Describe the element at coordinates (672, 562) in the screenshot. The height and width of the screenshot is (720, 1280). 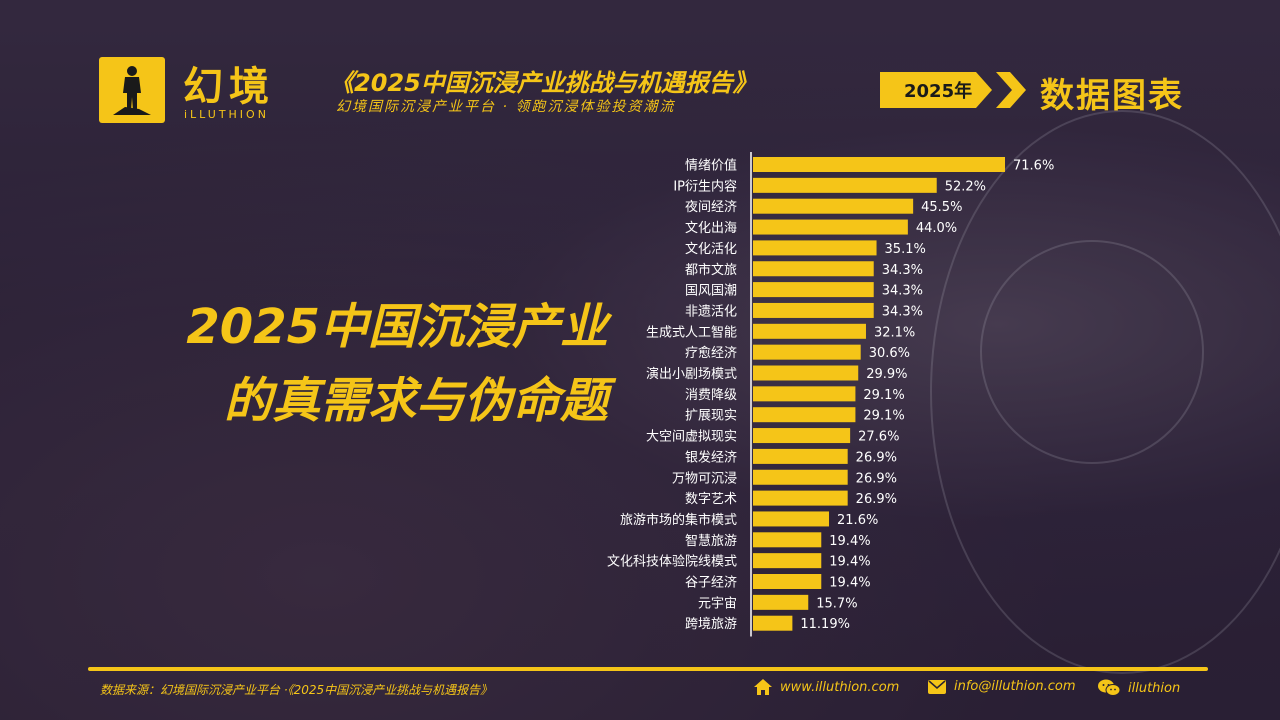
I see `category-label: 文化科技体验院线模式` at that location.